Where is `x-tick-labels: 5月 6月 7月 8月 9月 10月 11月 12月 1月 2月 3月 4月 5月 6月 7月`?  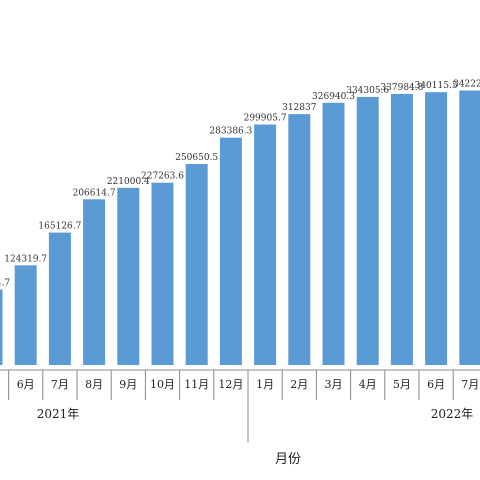 x-tick-labels: 5月 6月 7月 8月 9月 10月 11月 12月 1月 2月 3月 4月 5月 6月 7月 is located at coordinates (239, 384).